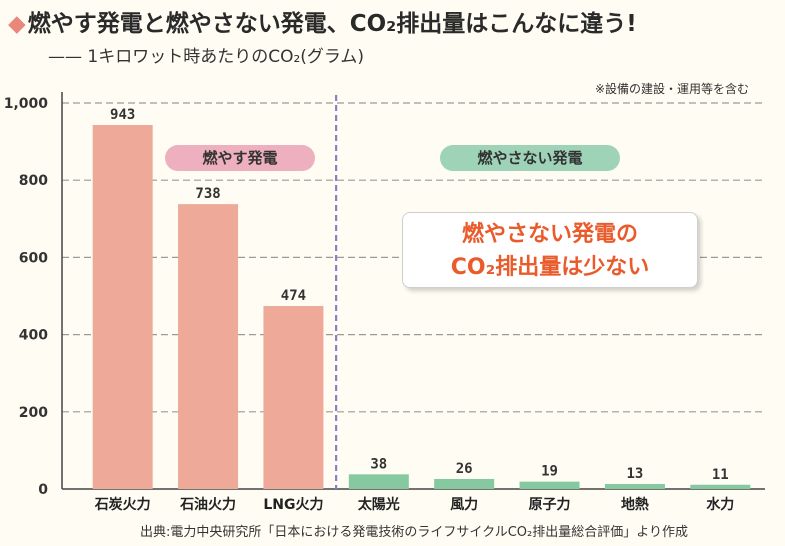  Describe the element at coordinates (530, 158) in the screenshot. I see `noburn-group-label: 燃やさない発電` at that location.